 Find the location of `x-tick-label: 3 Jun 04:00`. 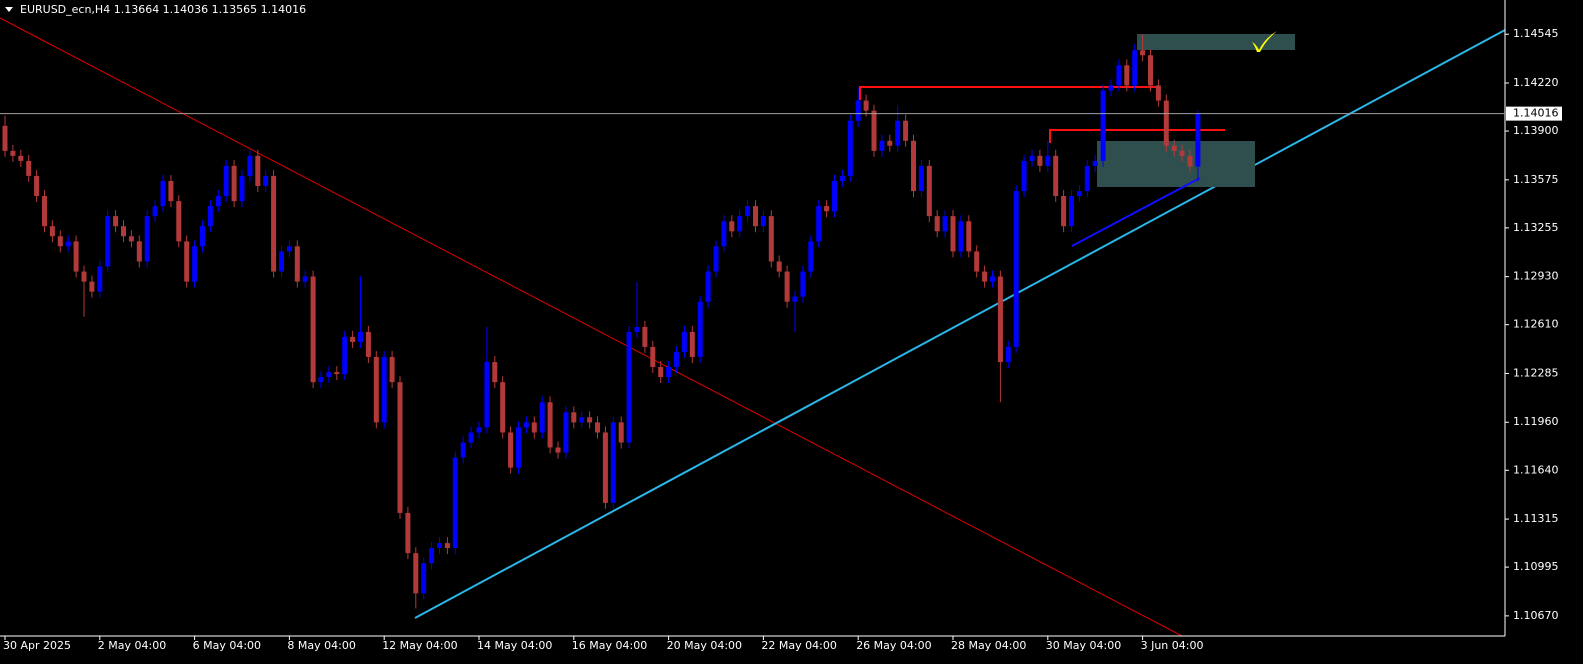

x-tick-label: 3 Jun 04:00 is located at coordinates (1172, 645).